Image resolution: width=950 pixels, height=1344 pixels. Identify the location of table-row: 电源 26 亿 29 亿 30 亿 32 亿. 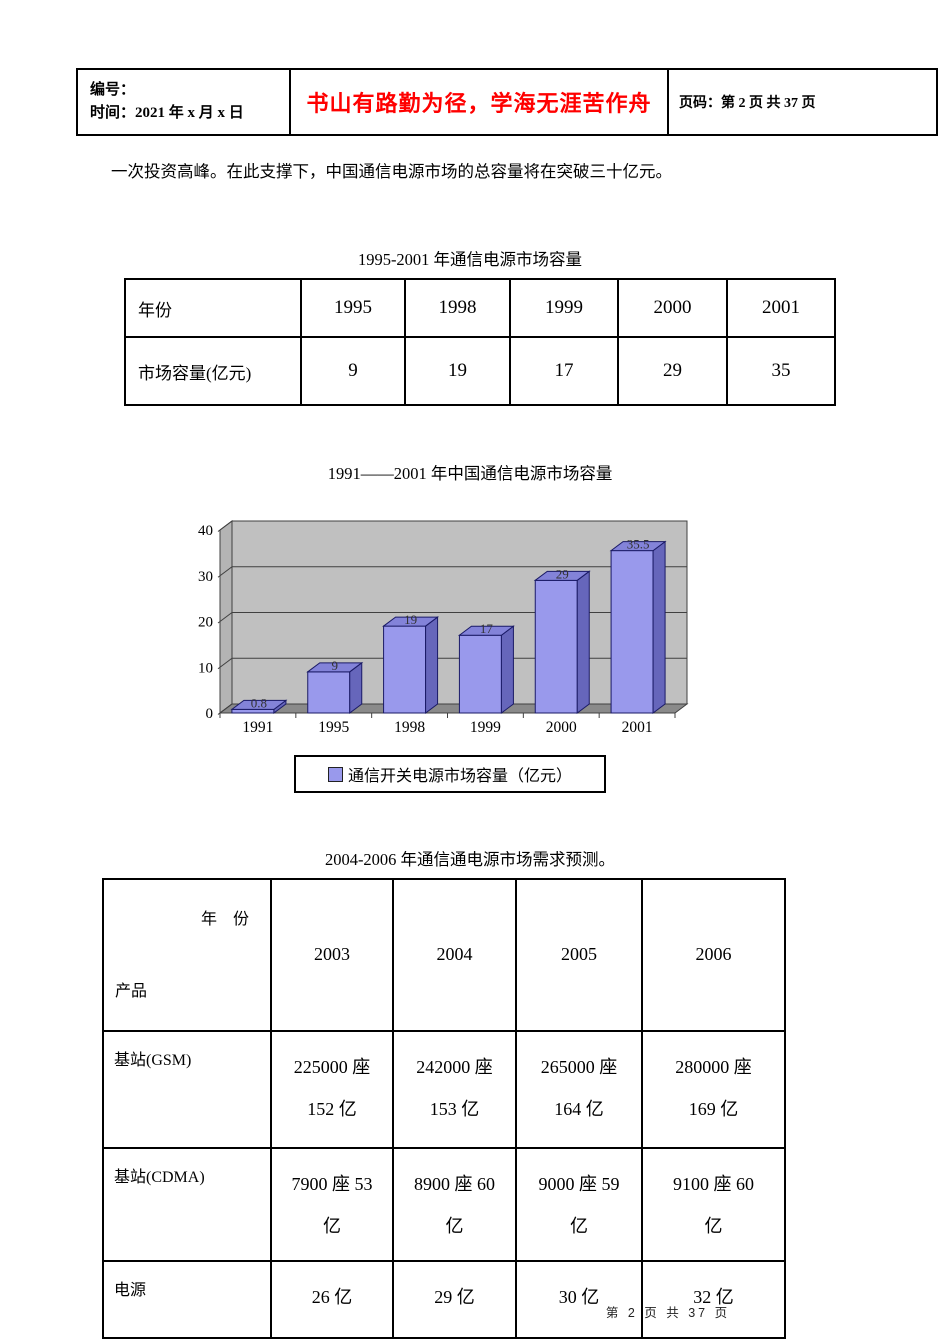
(444, 1300).